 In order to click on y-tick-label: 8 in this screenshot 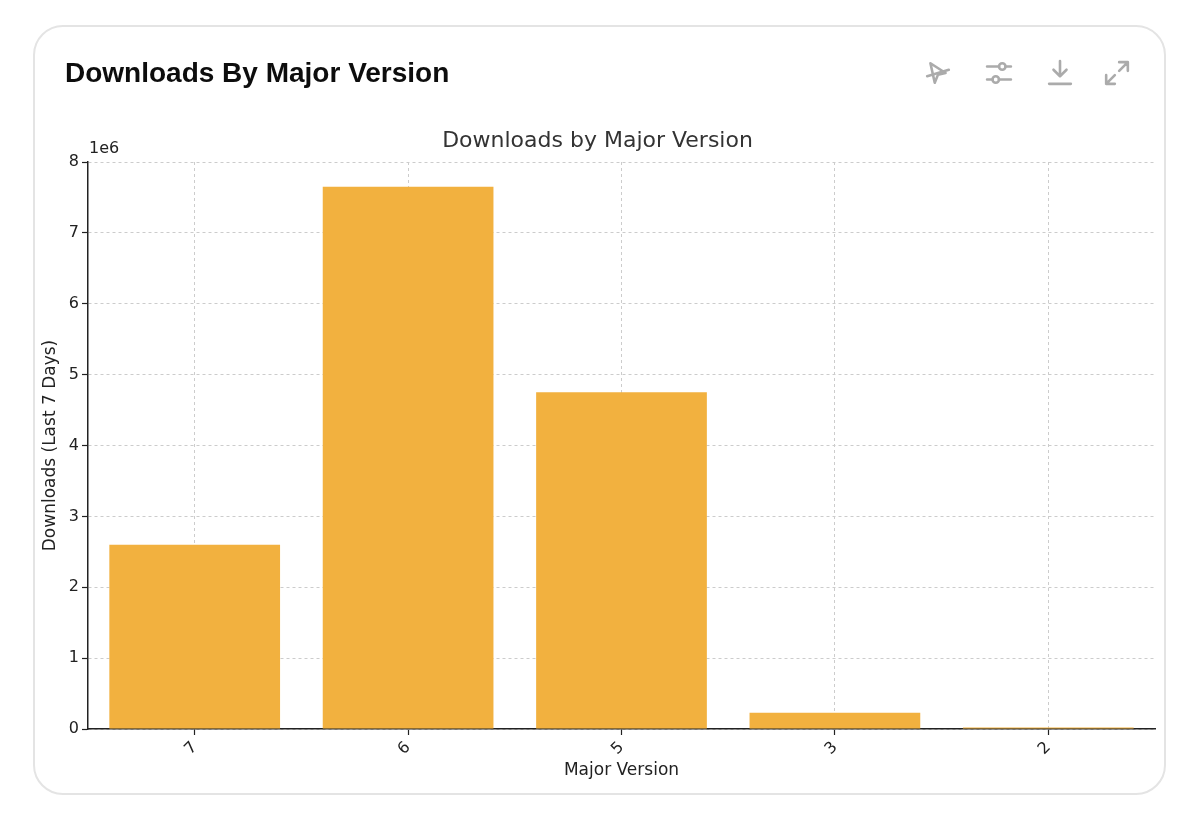, I will do `click(73, 161)`.